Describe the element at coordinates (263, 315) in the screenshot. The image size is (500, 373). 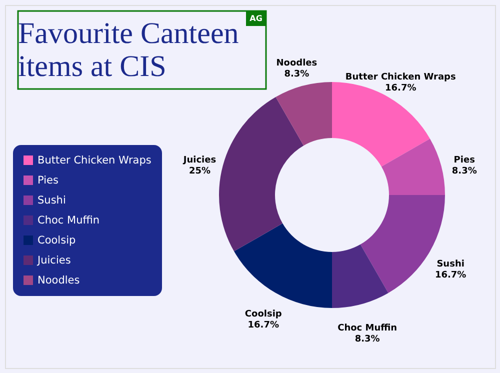
I see `slice-label: Coolsip` at that location.